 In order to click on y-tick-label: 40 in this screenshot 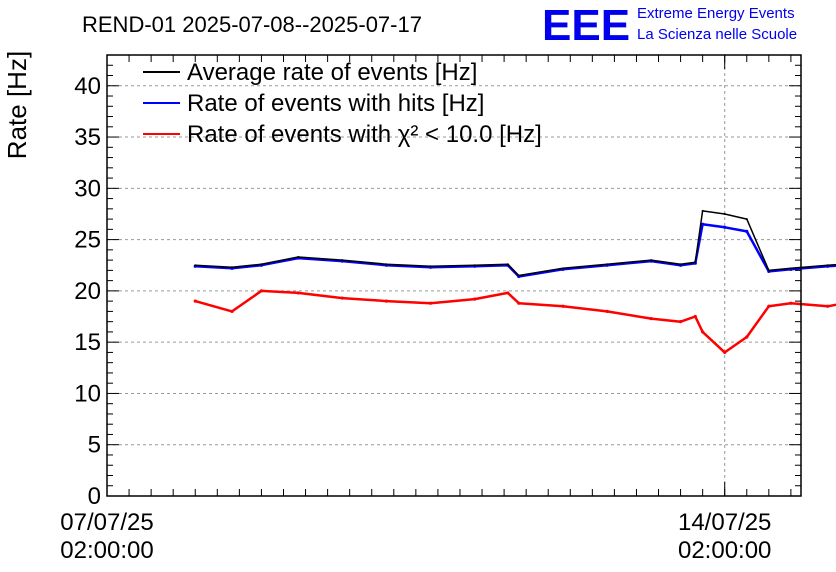, I will do `click(87, 86)`.